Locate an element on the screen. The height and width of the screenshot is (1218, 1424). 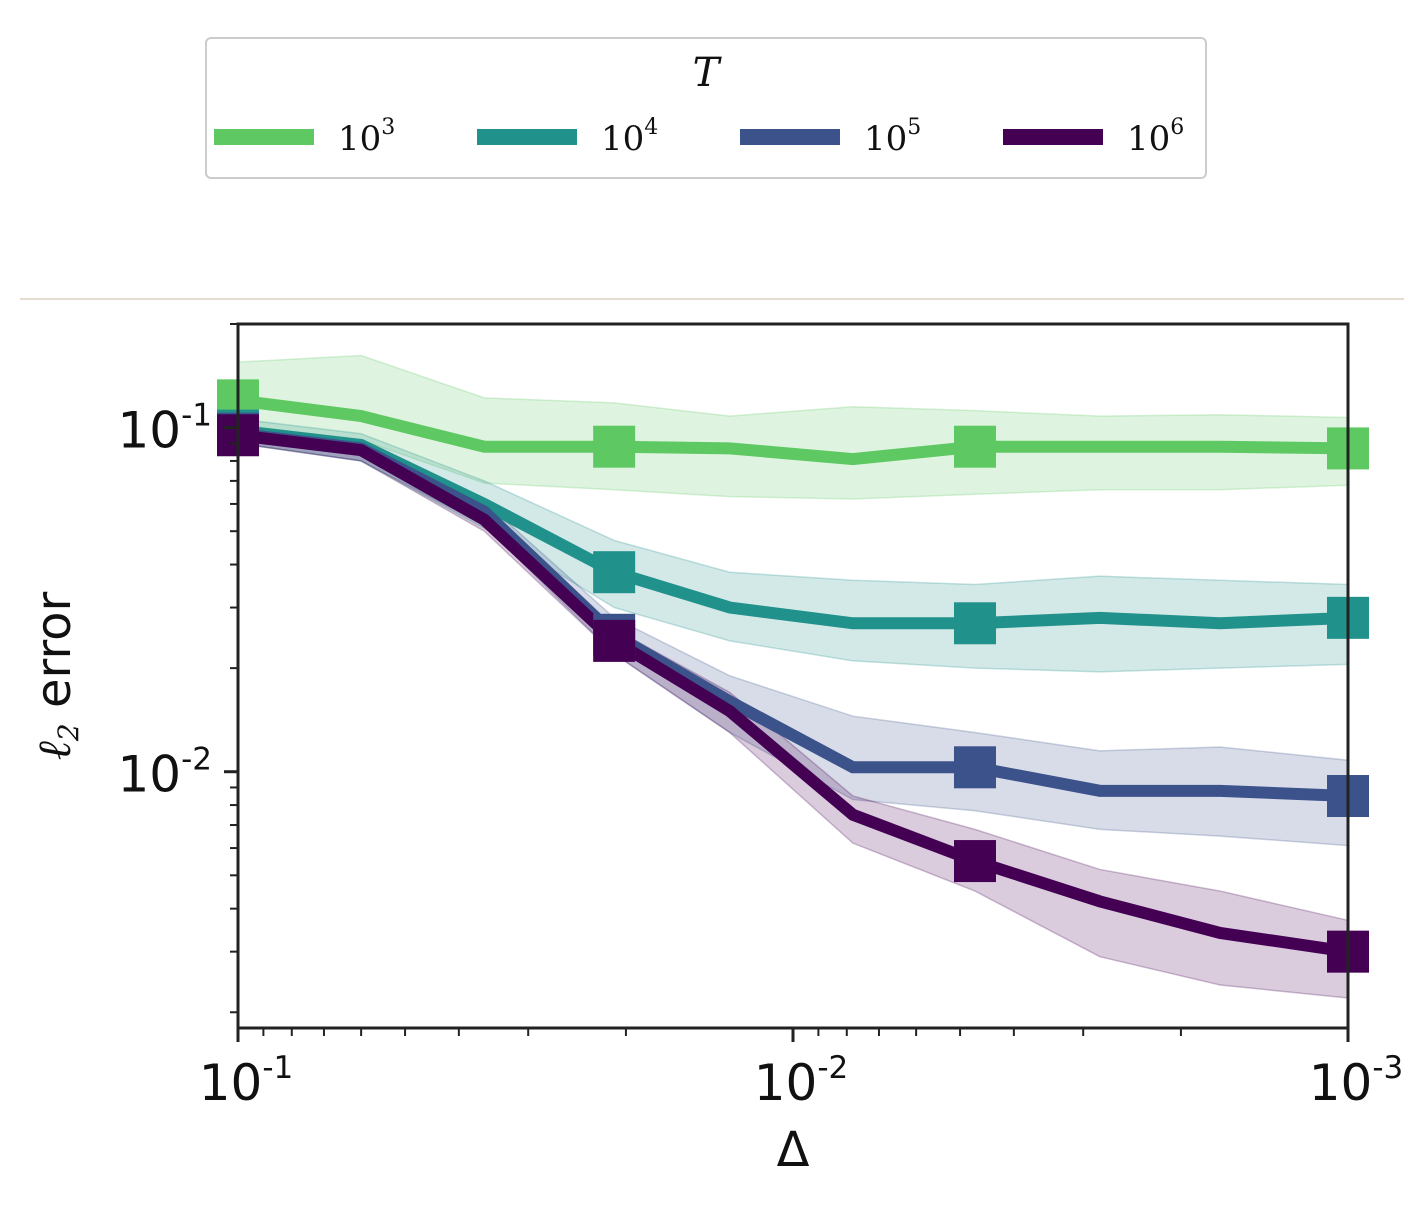
legend-label: 103 is located at coordinates (366, 137).